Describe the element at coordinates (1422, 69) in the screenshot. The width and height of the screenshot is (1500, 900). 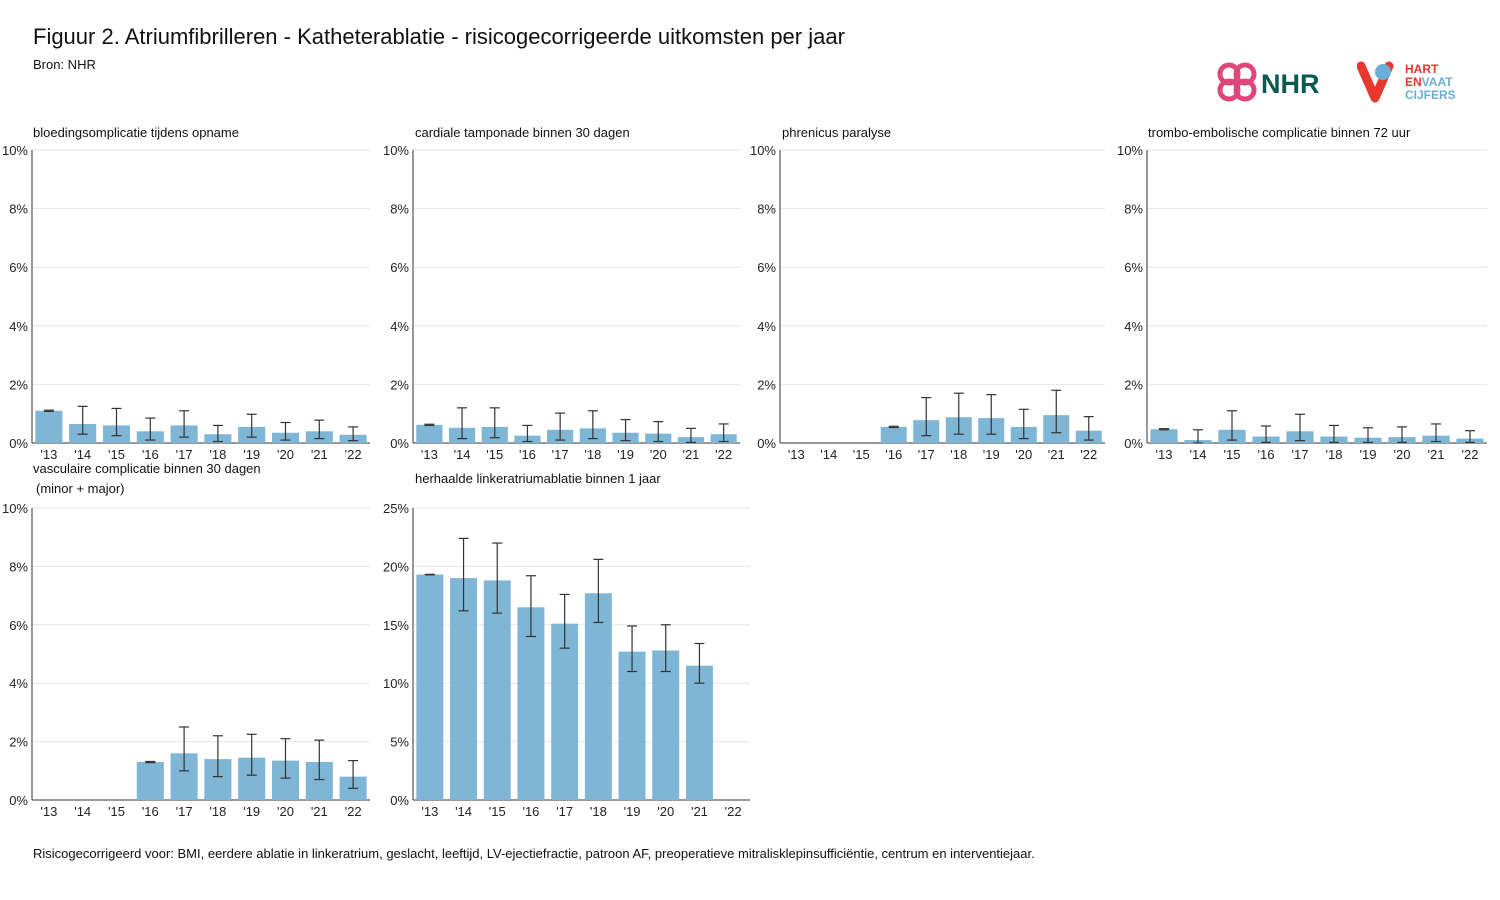
I see `logo-line-1: HART` at that location.